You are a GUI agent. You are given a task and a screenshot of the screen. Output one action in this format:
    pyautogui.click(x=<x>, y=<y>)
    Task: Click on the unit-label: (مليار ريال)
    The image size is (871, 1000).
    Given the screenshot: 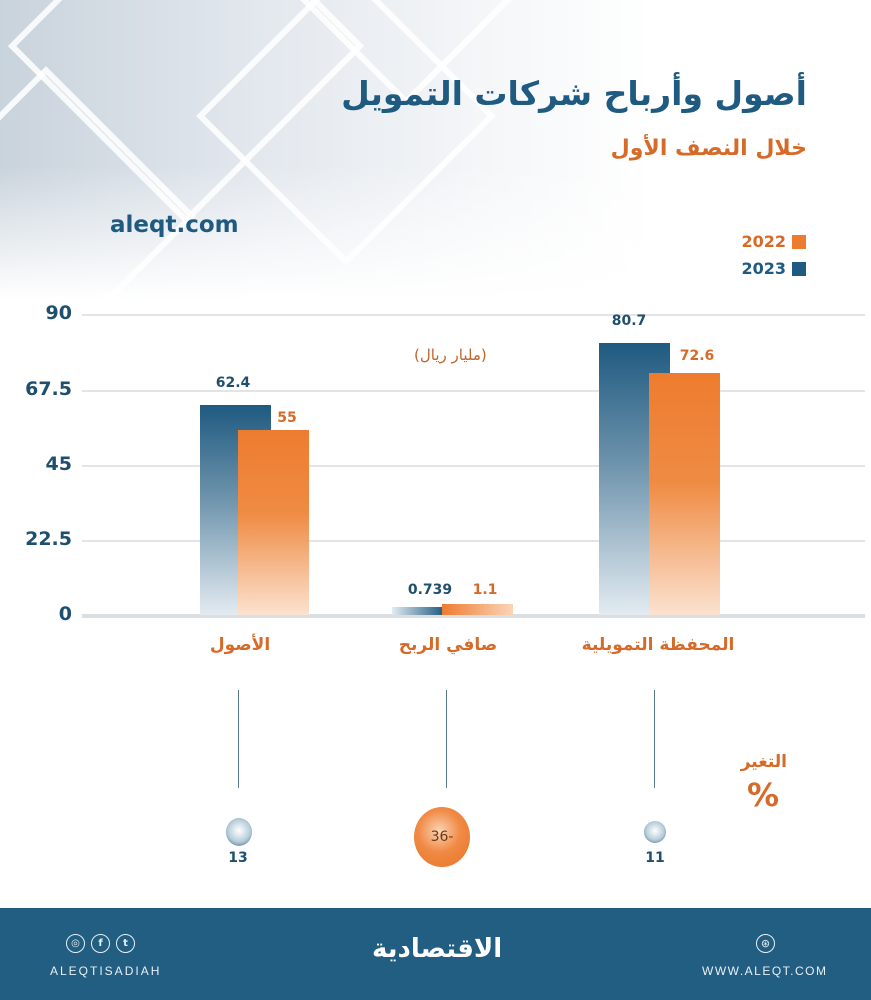 What is the action you would take?
    pyautogui.click(x=450, y=355)
    